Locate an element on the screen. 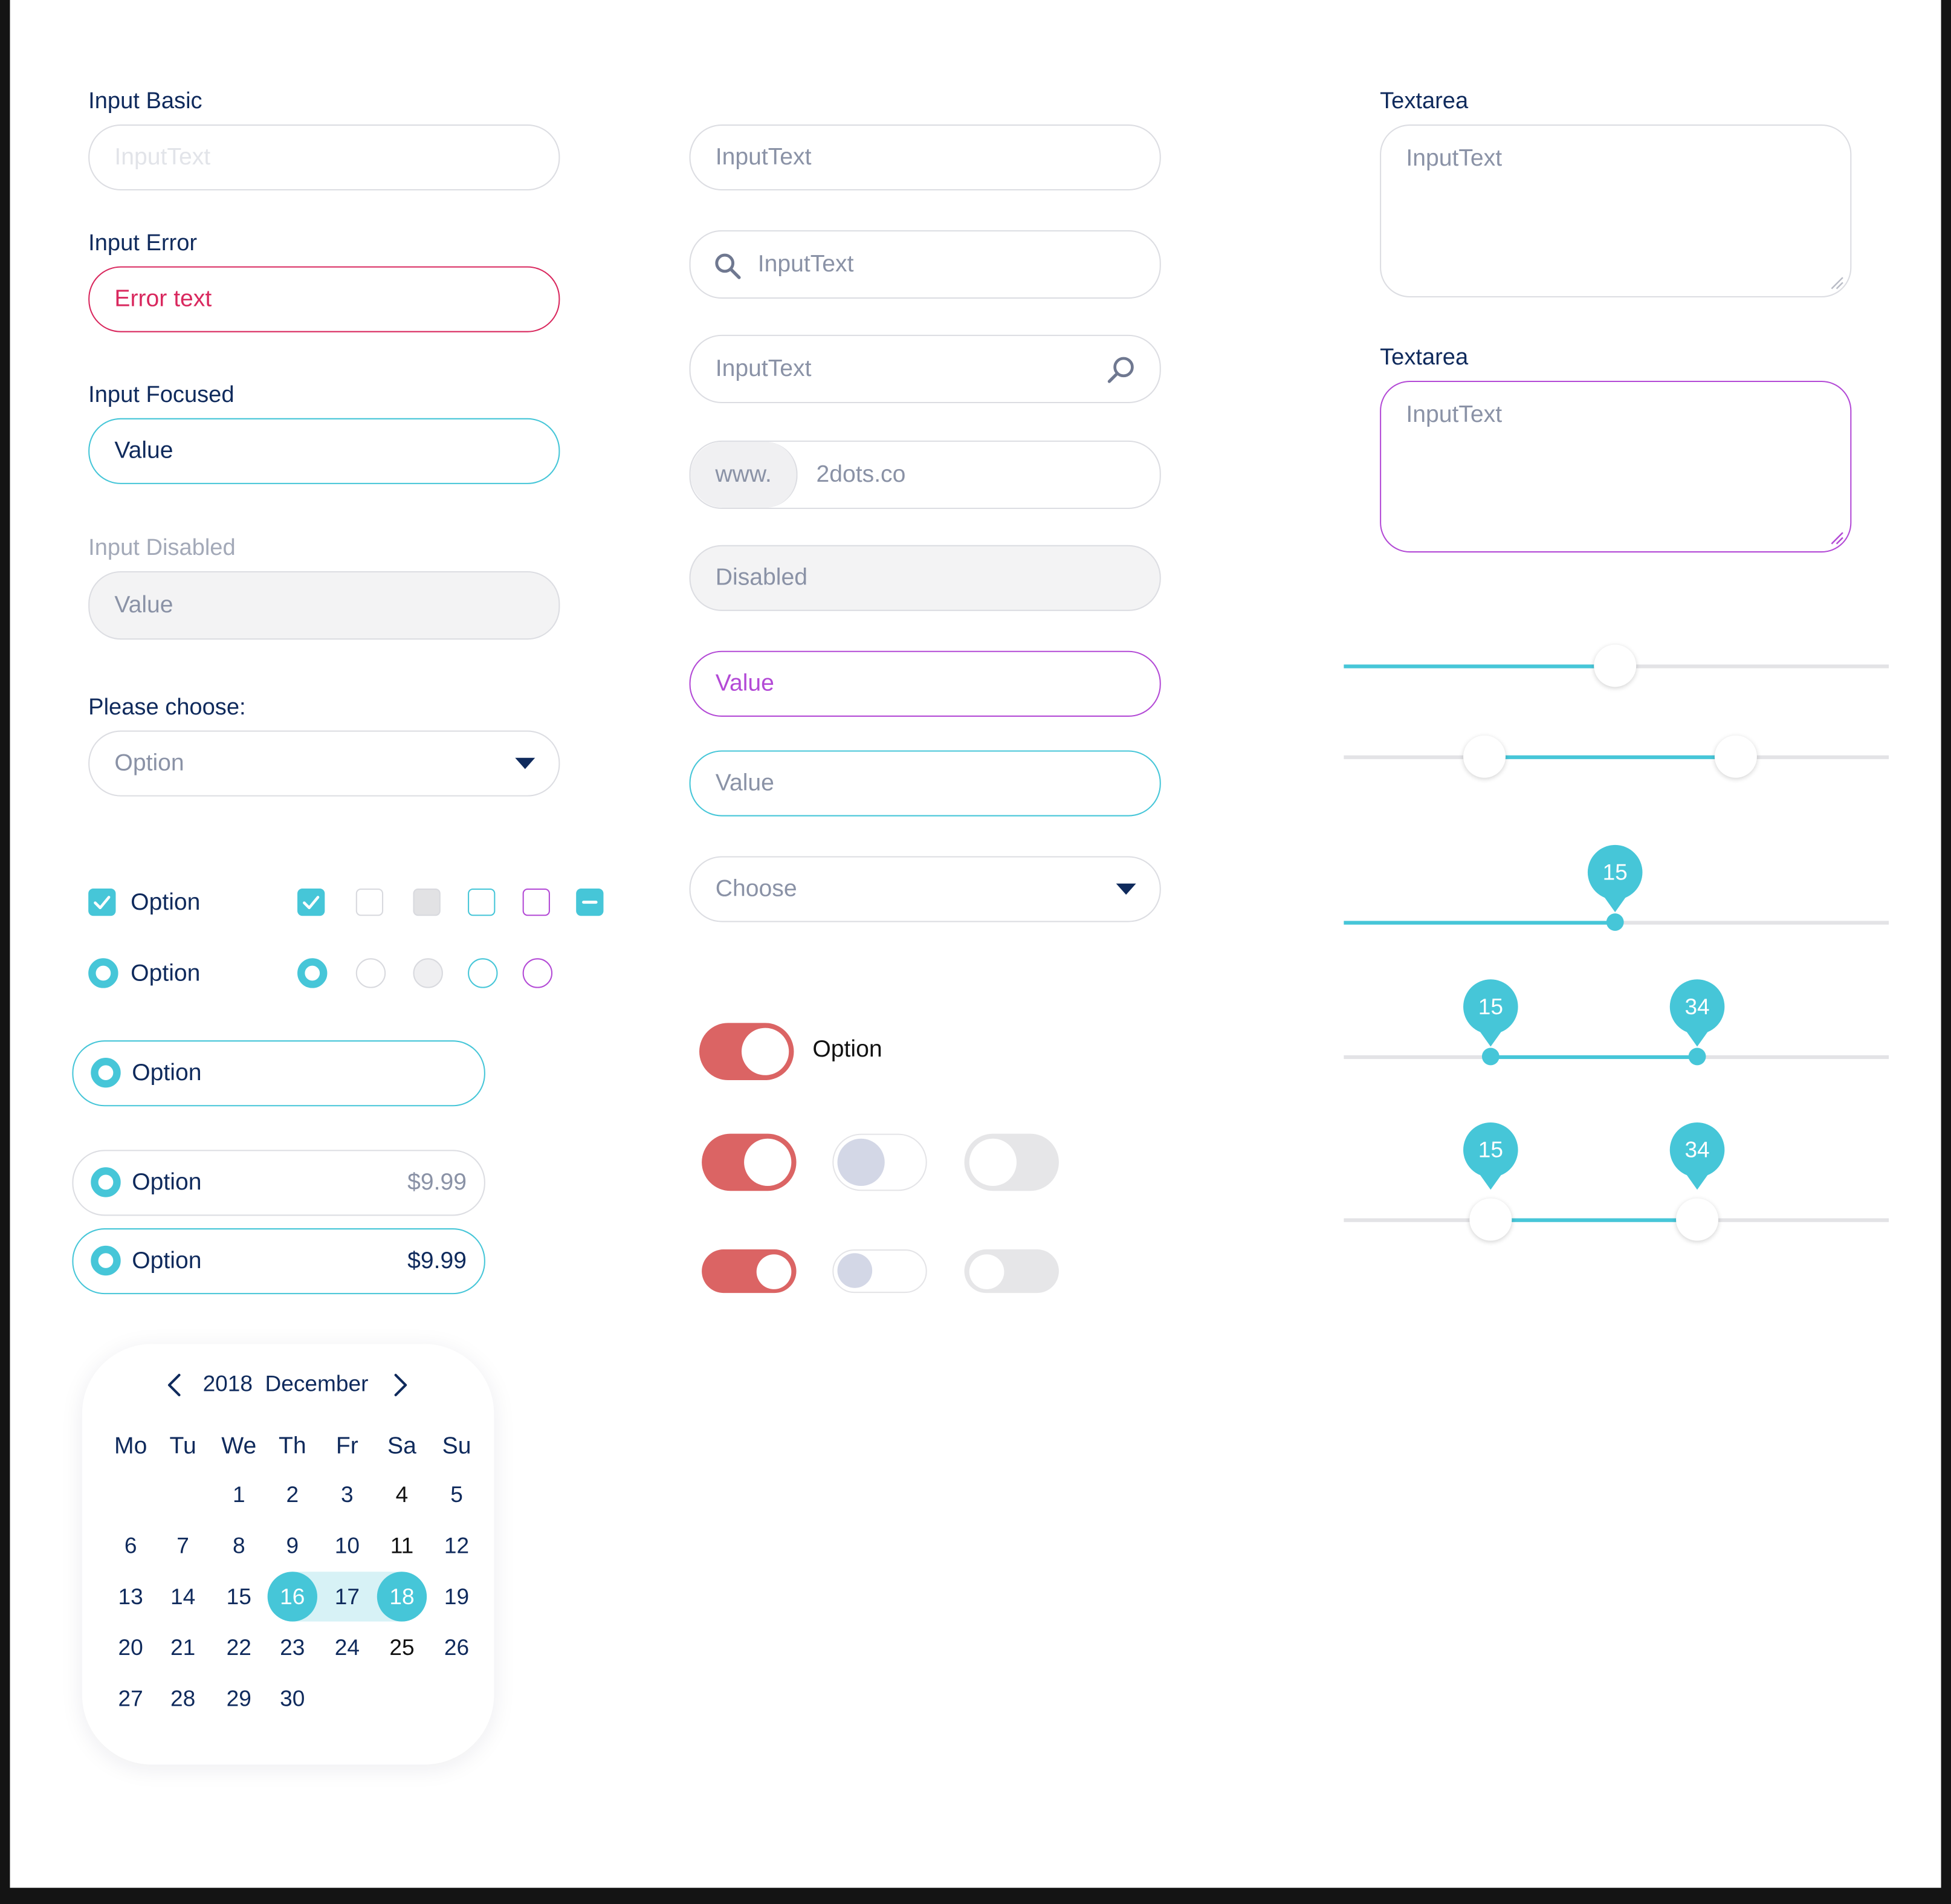 The image size is (1951, 1904). toggle-on-small is located at coordinates (749, 1271).